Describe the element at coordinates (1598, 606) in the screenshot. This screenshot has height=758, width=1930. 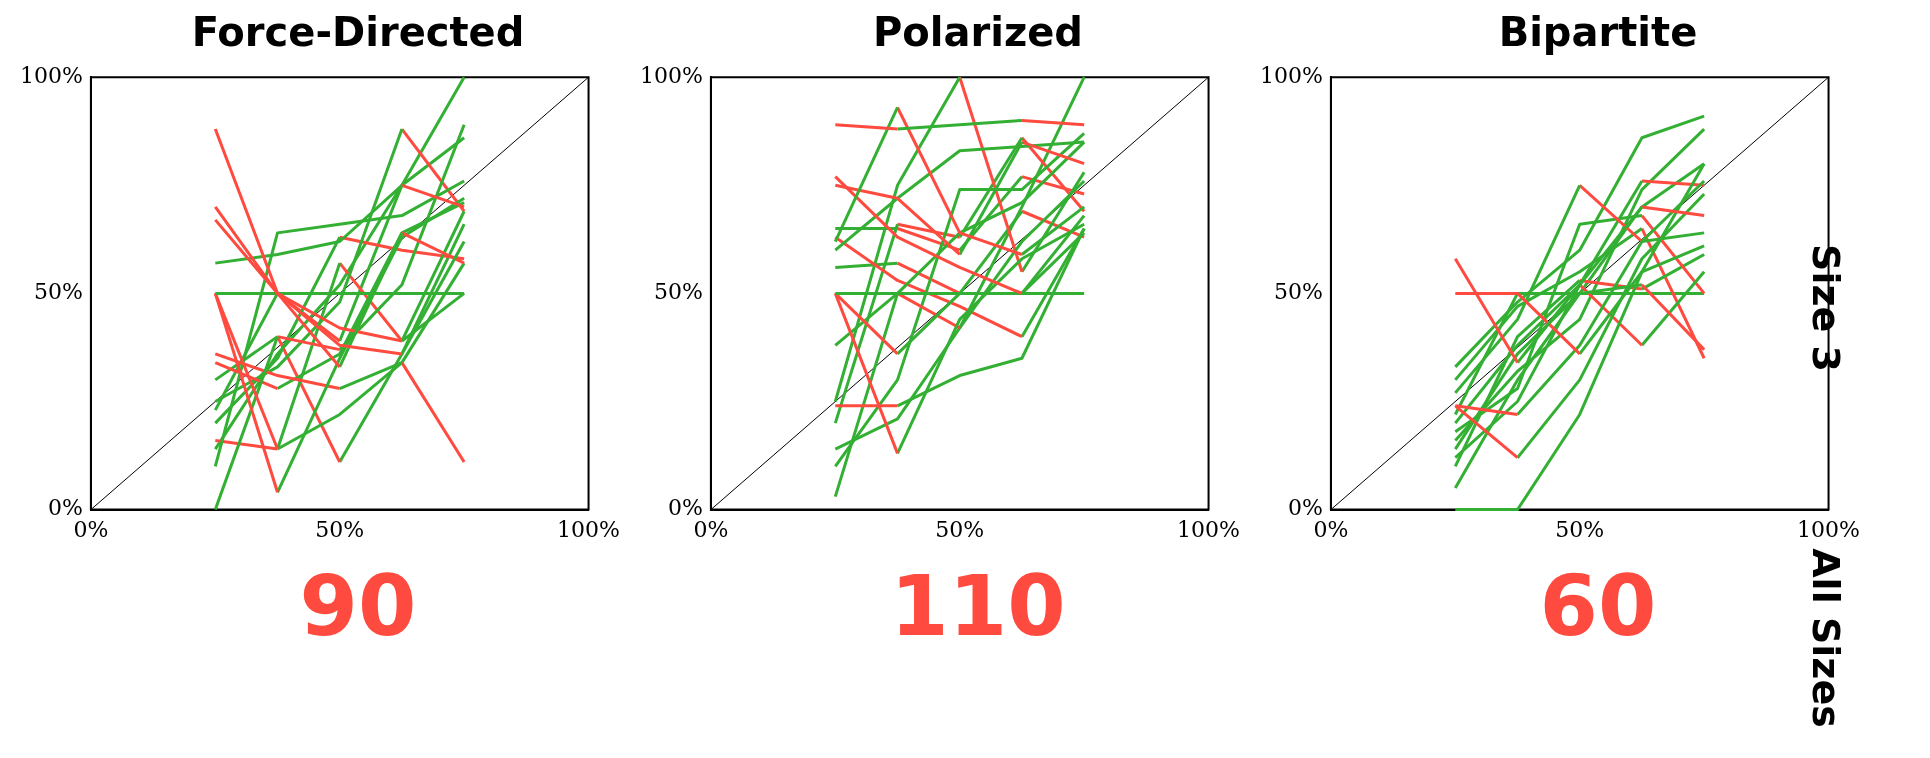
I see `text: 60` at that location.